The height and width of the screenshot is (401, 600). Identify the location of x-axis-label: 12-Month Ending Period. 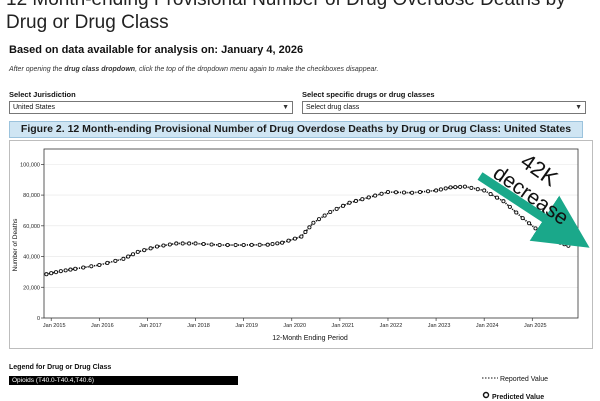
(310, 338).